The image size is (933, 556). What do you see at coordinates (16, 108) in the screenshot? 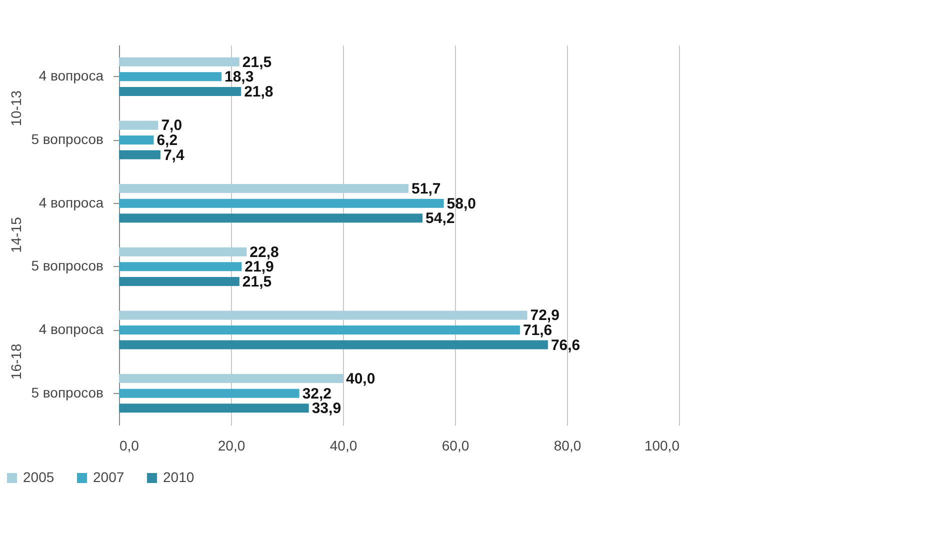
I see `text: 10-13` at bounding box center [16, 108].